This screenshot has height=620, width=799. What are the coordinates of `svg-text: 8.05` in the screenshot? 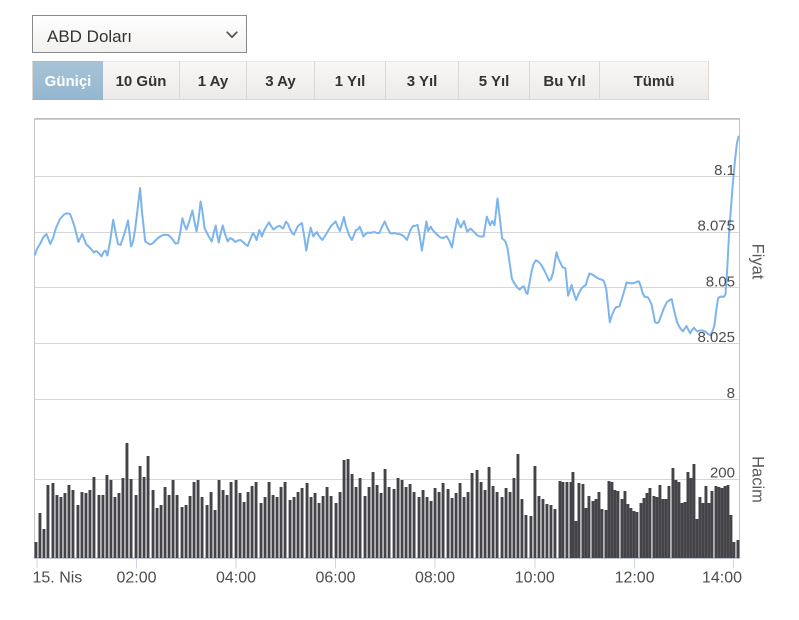 It's located at (720, 281).